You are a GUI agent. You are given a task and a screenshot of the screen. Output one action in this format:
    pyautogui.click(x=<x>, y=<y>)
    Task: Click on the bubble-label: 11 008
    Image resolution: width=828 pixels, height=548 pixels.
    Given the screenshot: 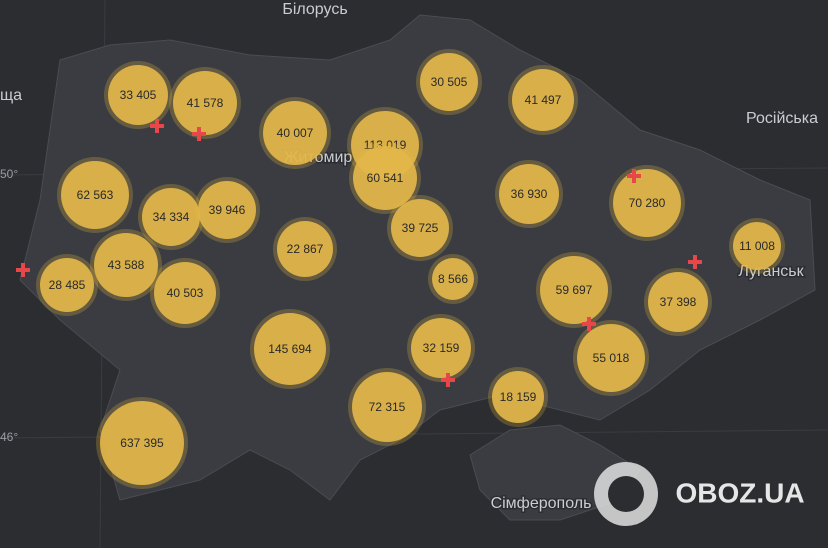 What is the action you would take?
    pyautogui.click(x=757, y=246)
    